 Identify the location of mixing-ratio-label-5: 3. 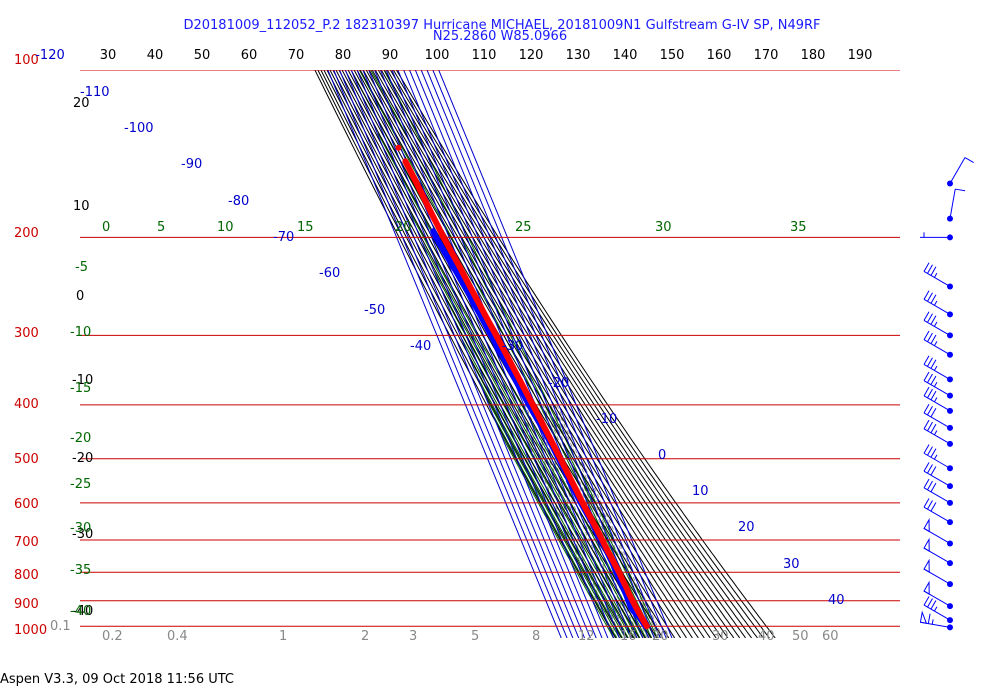
(413, 636).